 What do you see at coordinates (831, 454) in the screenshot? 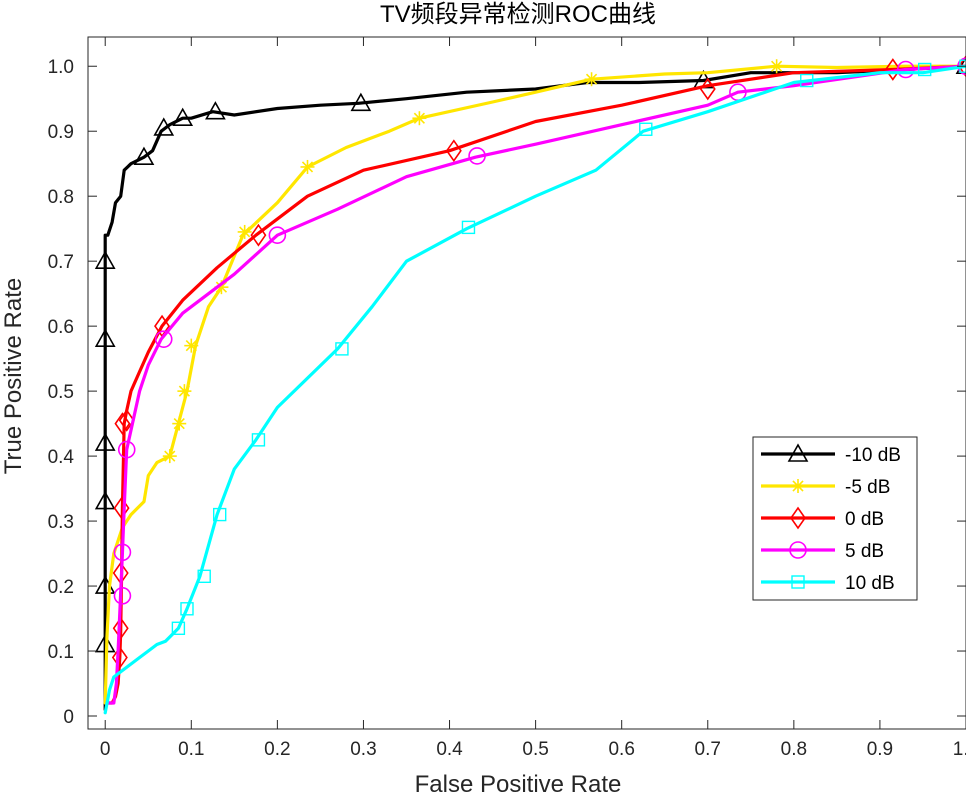
I see `legend-entry: -10 dB` at bounding box center [831, 454].